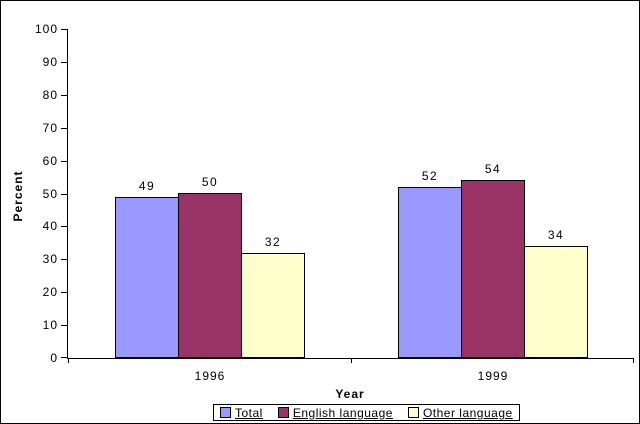 This screenshot has width=640, height=424. Describe the element at coordinates (283, 412) in the screenshot. I see `legend-swatch-english-language` at that location.